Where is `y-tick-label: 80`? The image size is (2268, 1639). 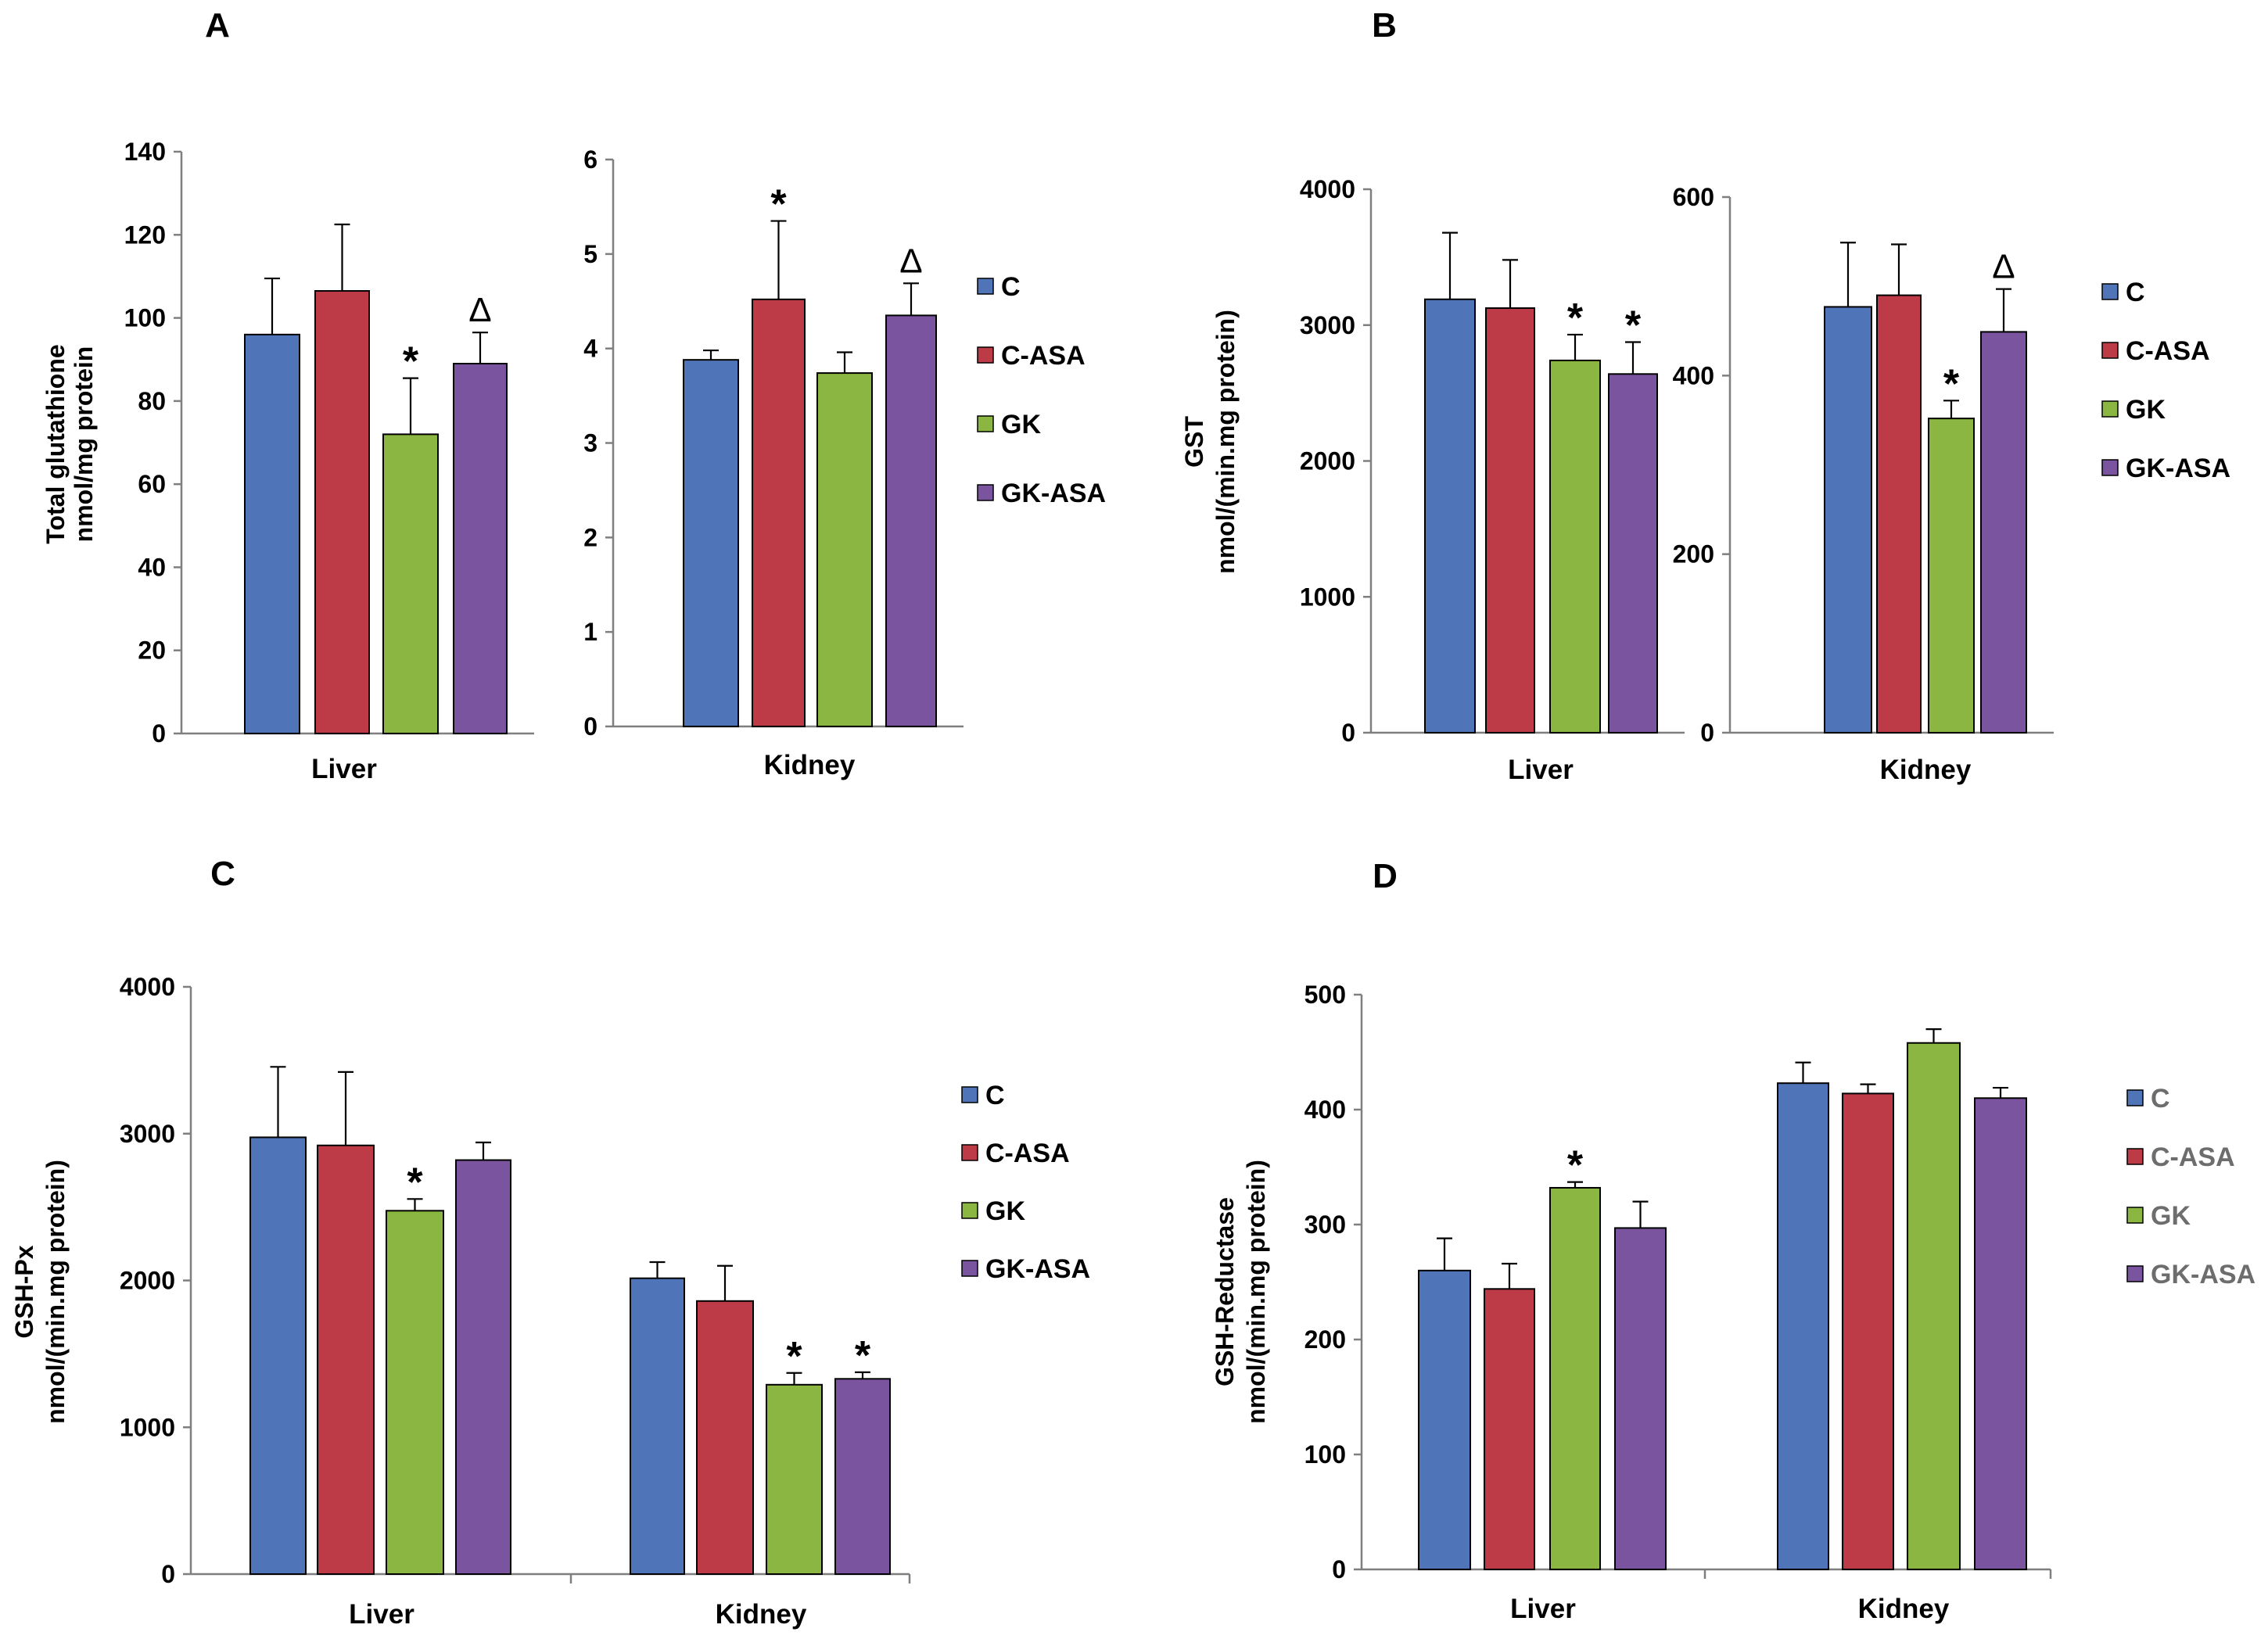 y-tick-label: 80 is located at coordinates (152, 401).